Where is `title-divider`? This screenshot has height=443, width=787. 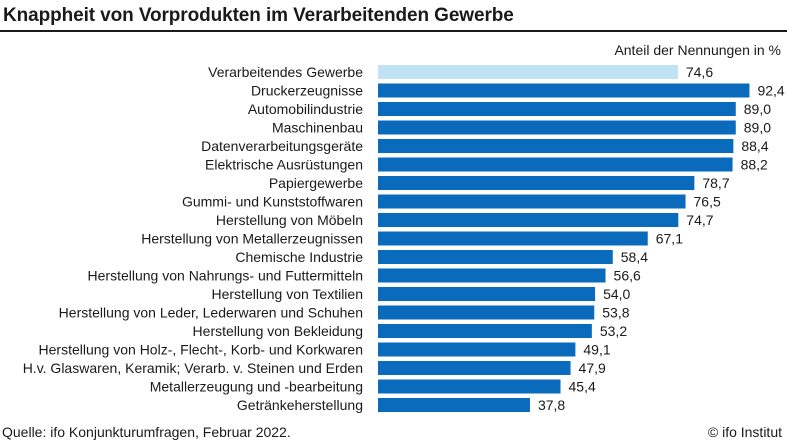
title-divider is located at coordinates (393, 31).